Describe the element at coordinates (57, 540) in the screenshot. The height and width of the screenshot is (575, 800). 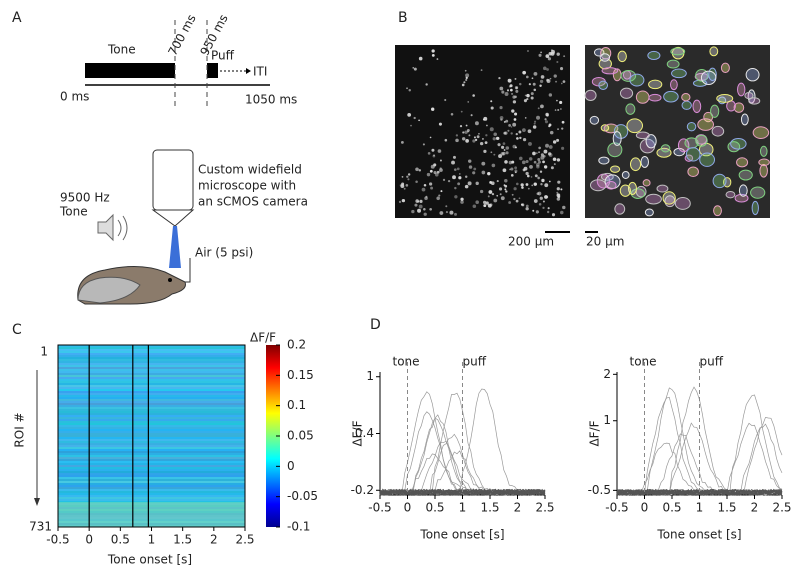
I see `x-tick-label: -0.5` at that location.